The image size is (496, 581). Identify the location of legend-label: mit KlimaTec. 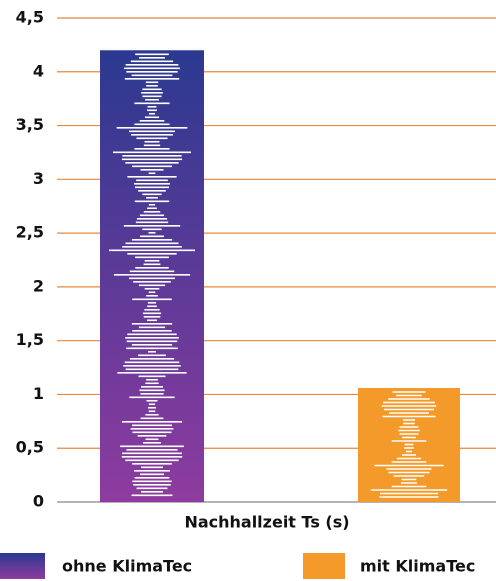
(417, 566).